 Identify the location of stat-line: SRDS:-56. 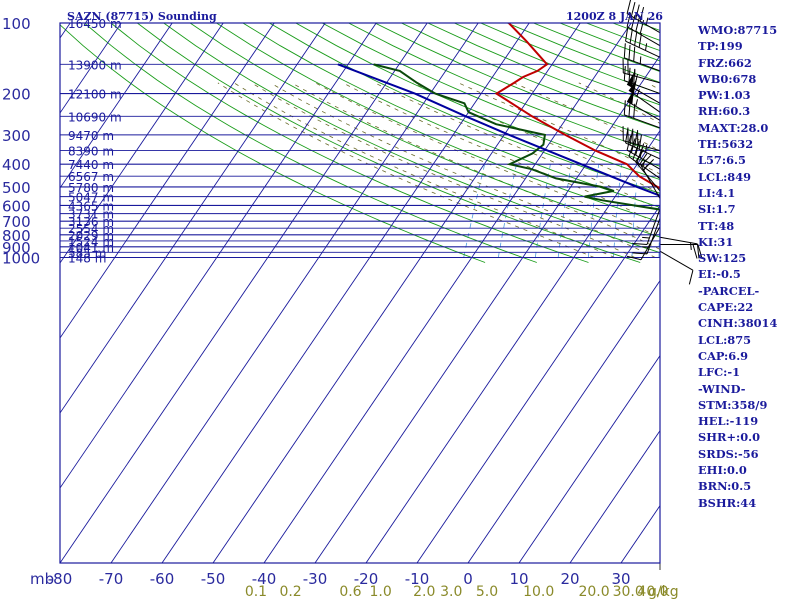
(728, 453).